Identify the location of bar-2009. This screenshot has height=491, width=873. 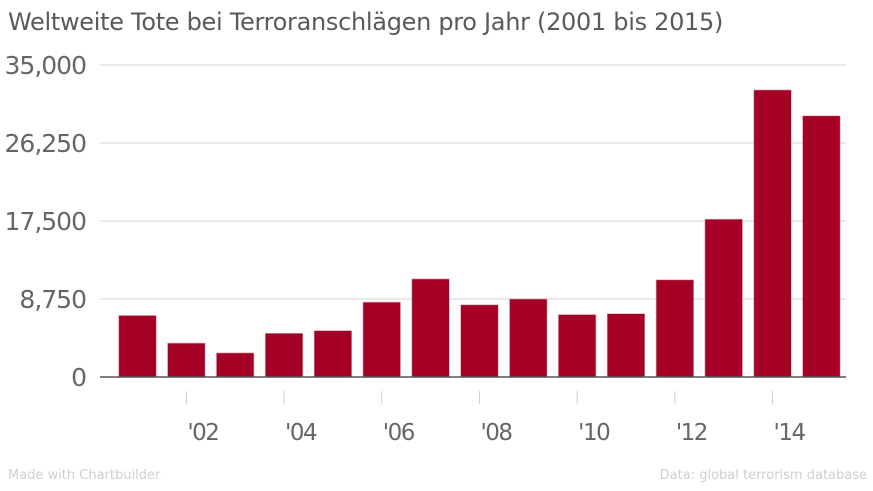
(528, 338).